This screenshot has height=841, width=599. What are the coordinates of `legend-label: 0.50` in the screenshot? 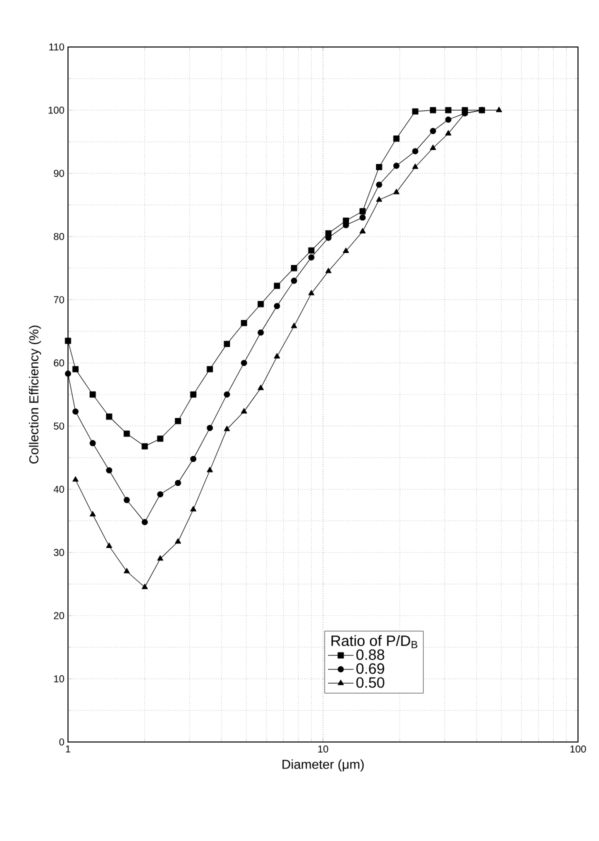 It's located at (370, 682).